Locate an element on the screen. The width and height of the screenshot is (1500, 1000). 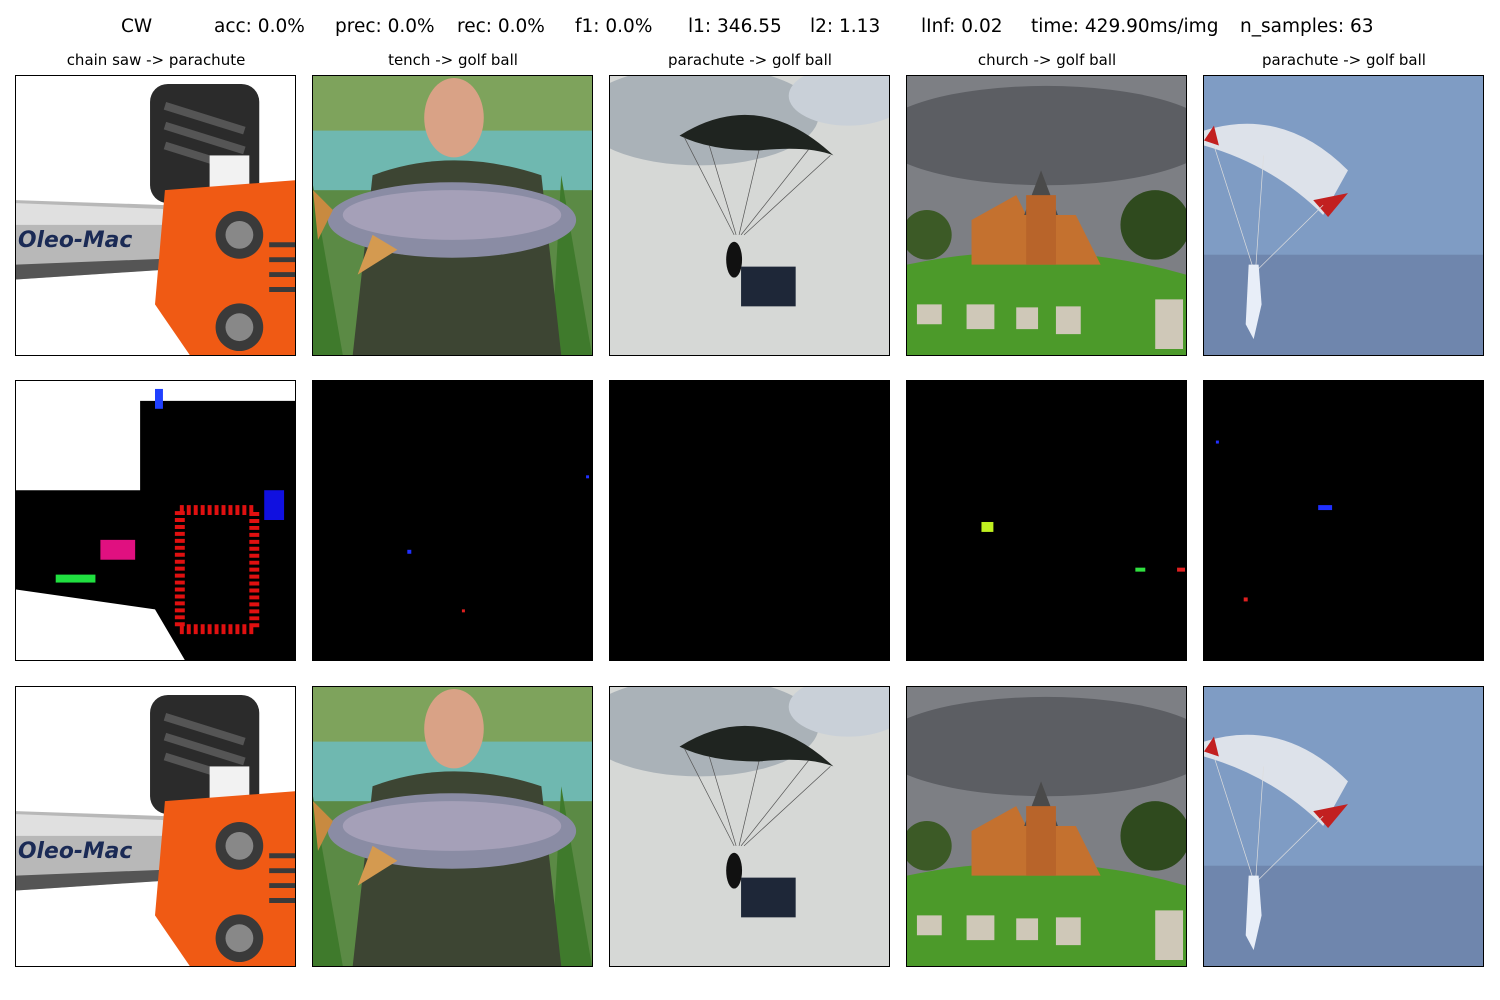
adversarial-image-parachute-grey is located at coordinates (749, 826).